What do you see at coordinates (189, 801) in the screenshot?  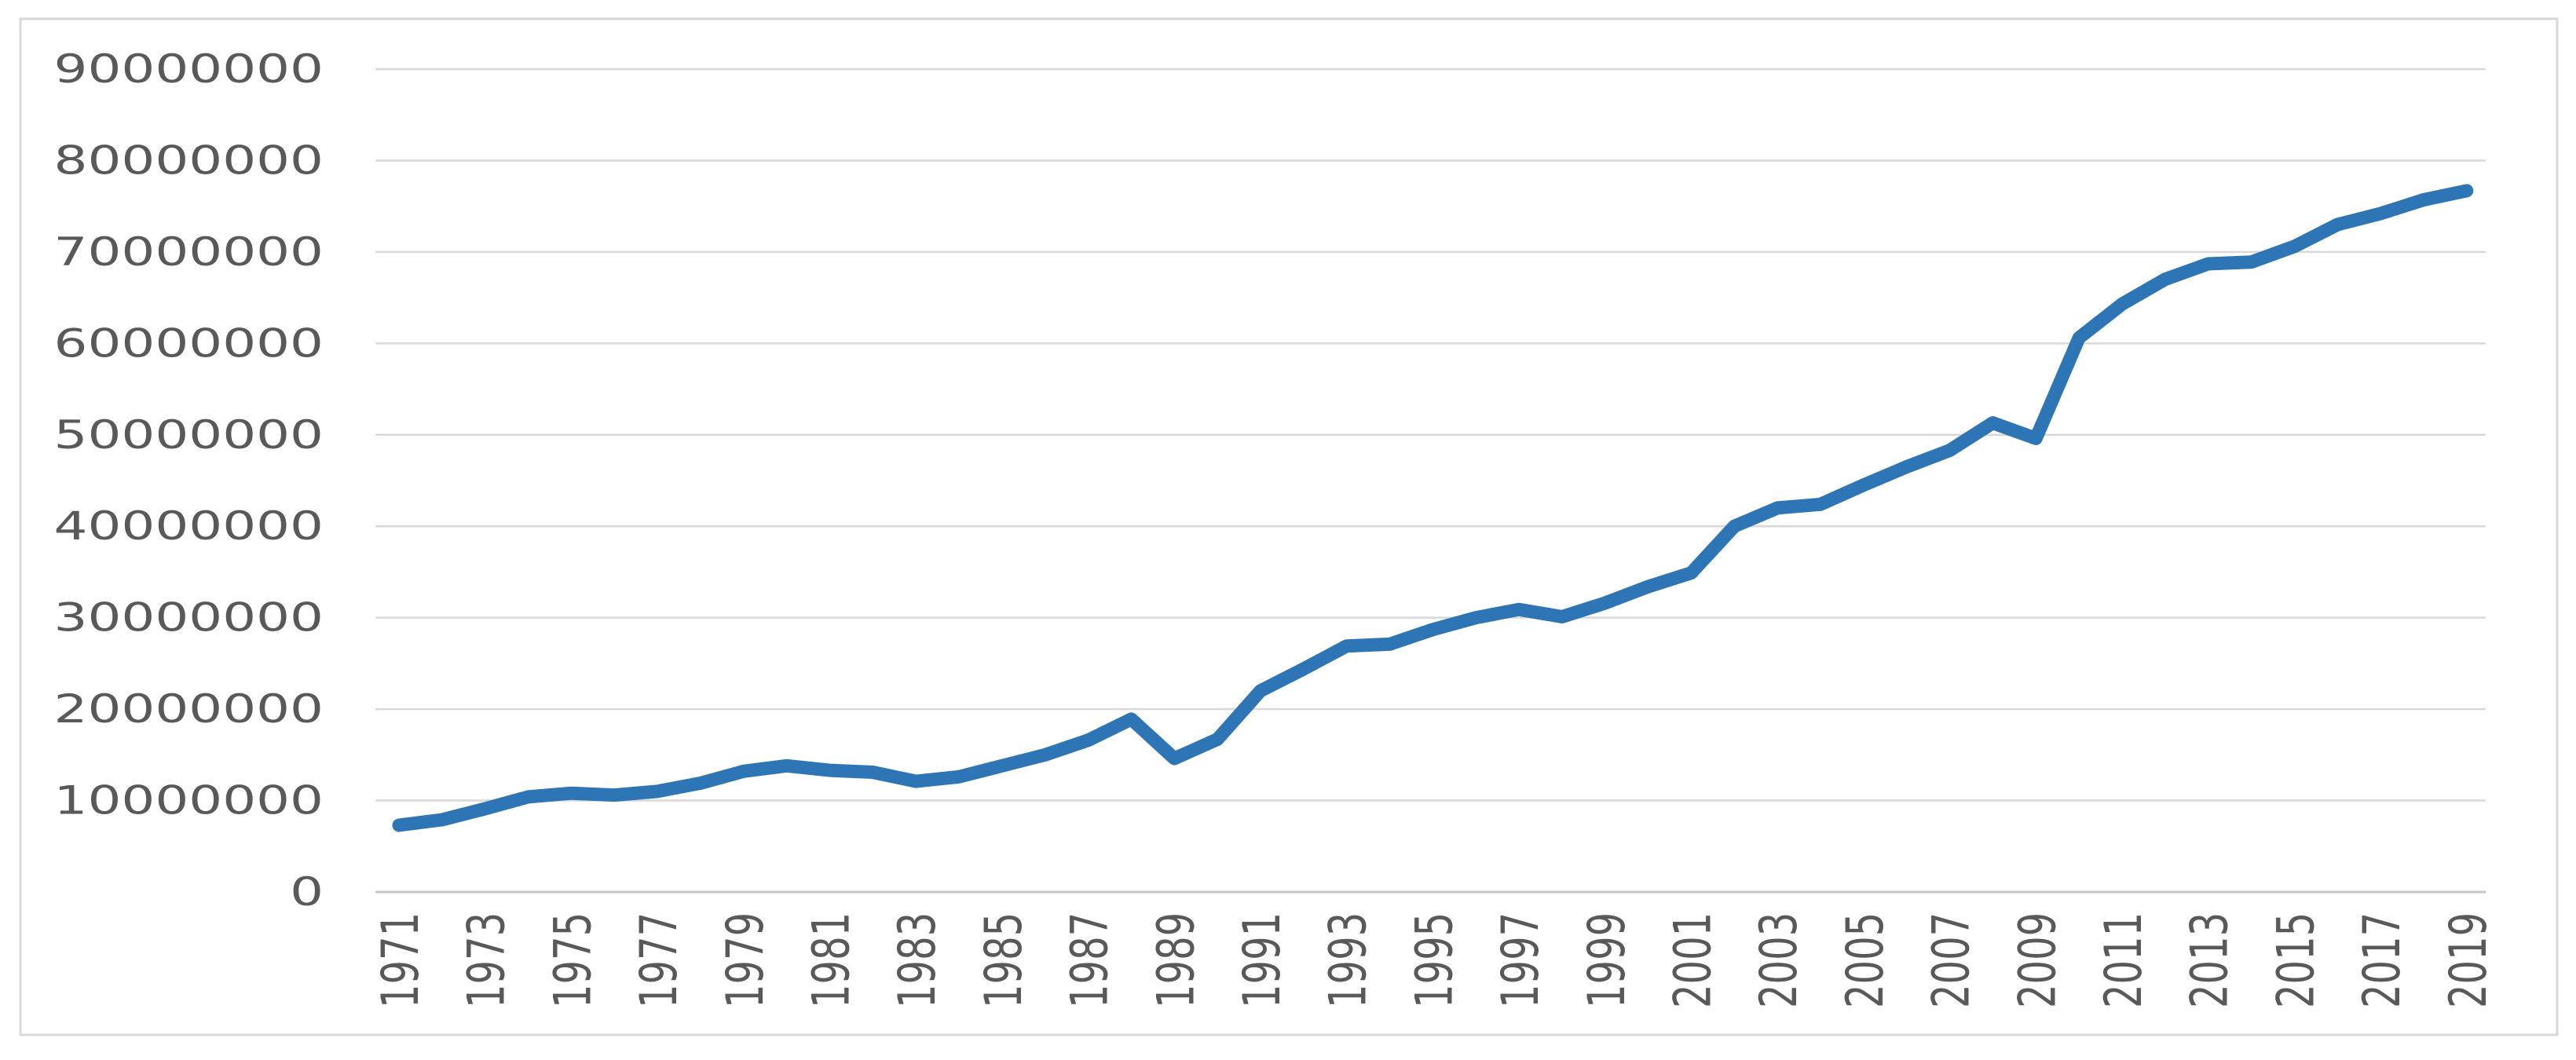 I see `y-axis-tick-label: 10000000` at bounding box center [189, 801].